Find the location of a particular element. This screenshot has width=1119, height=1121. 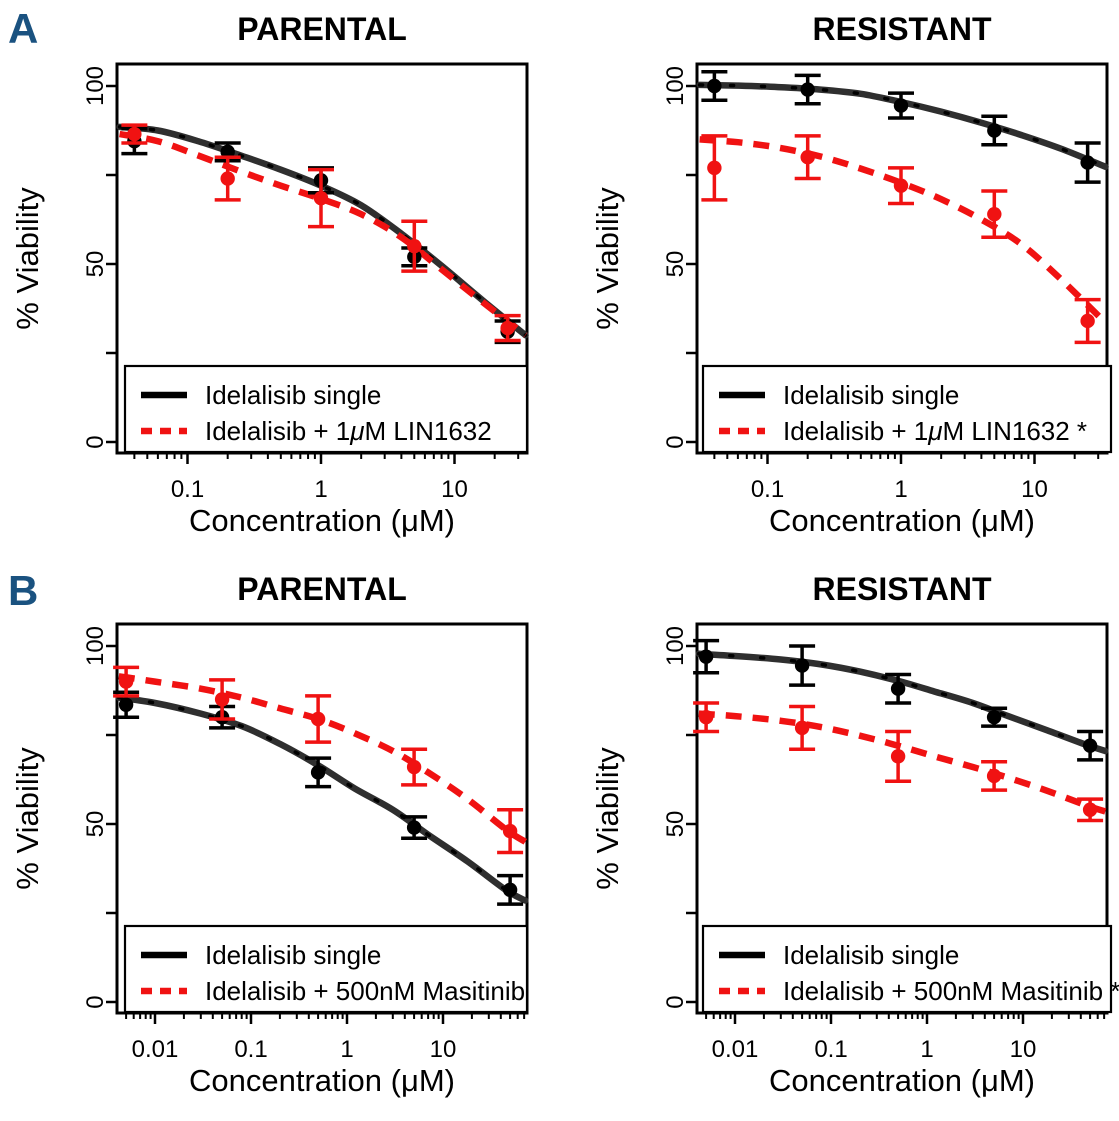

legend-label: Idelalisib + 500nM Masitinib * is located at coordinates (951, 991).